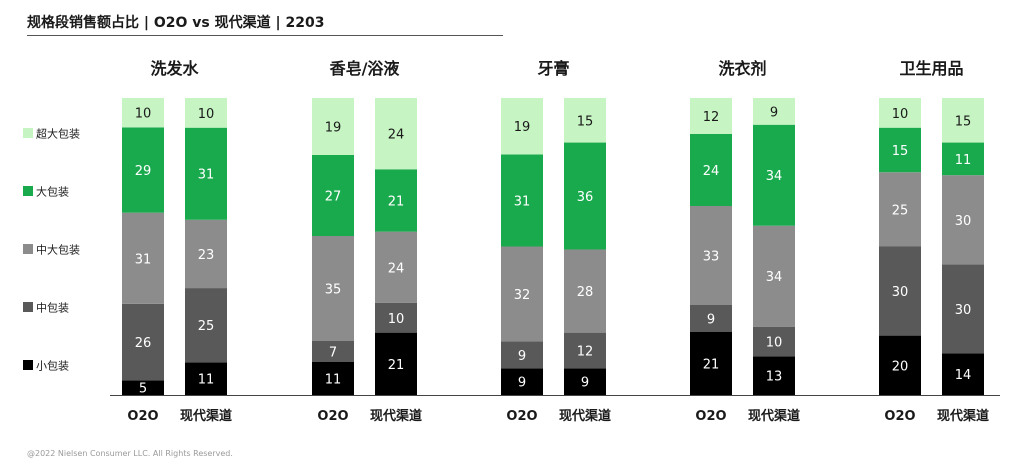 This screenshot has width=1024, height=464. Describe the element at coordinates (143, 171) in the screenshot. I see `data-label: 29` at that location.